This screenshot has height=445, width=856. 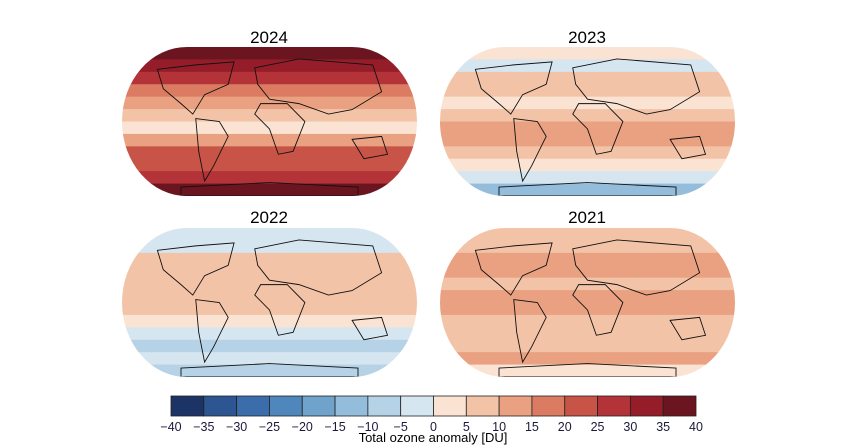 What do you see at coordinates (237, 427) in the screenshot?
I see `colorbar-tick: −30` at bounding box center [237, 427].